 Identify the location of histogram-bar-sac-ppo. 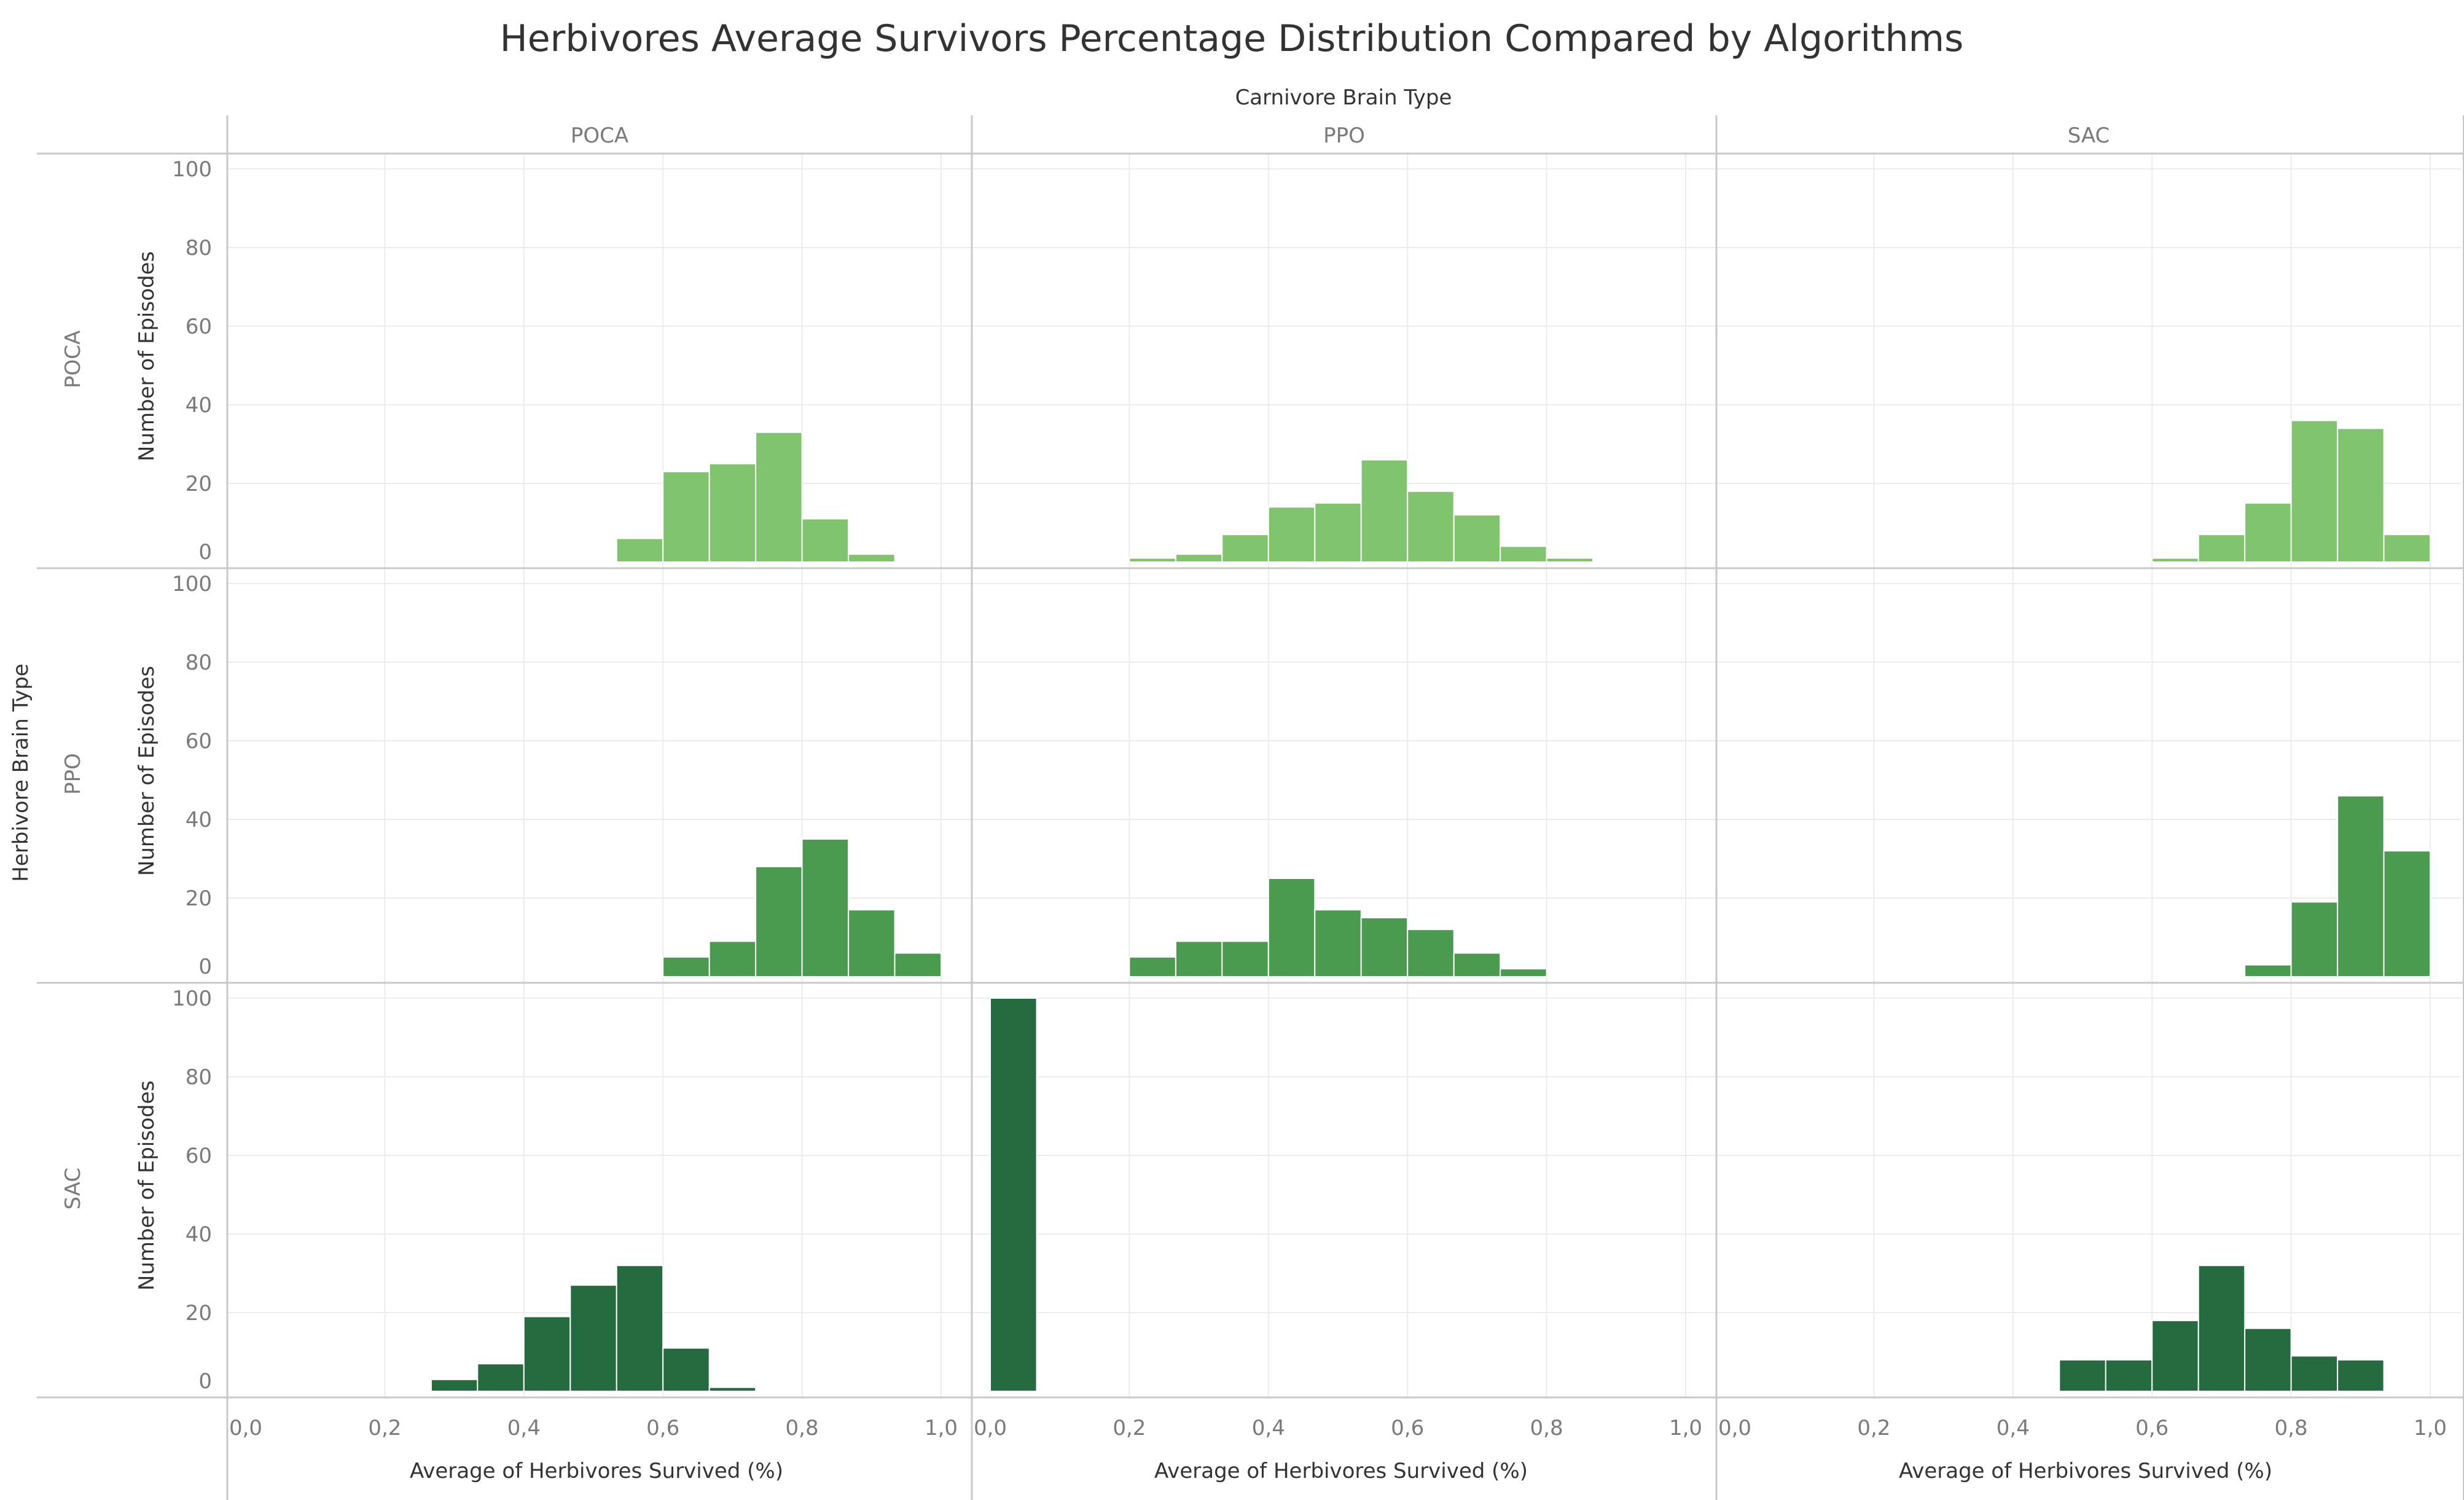
(1014, 1195).